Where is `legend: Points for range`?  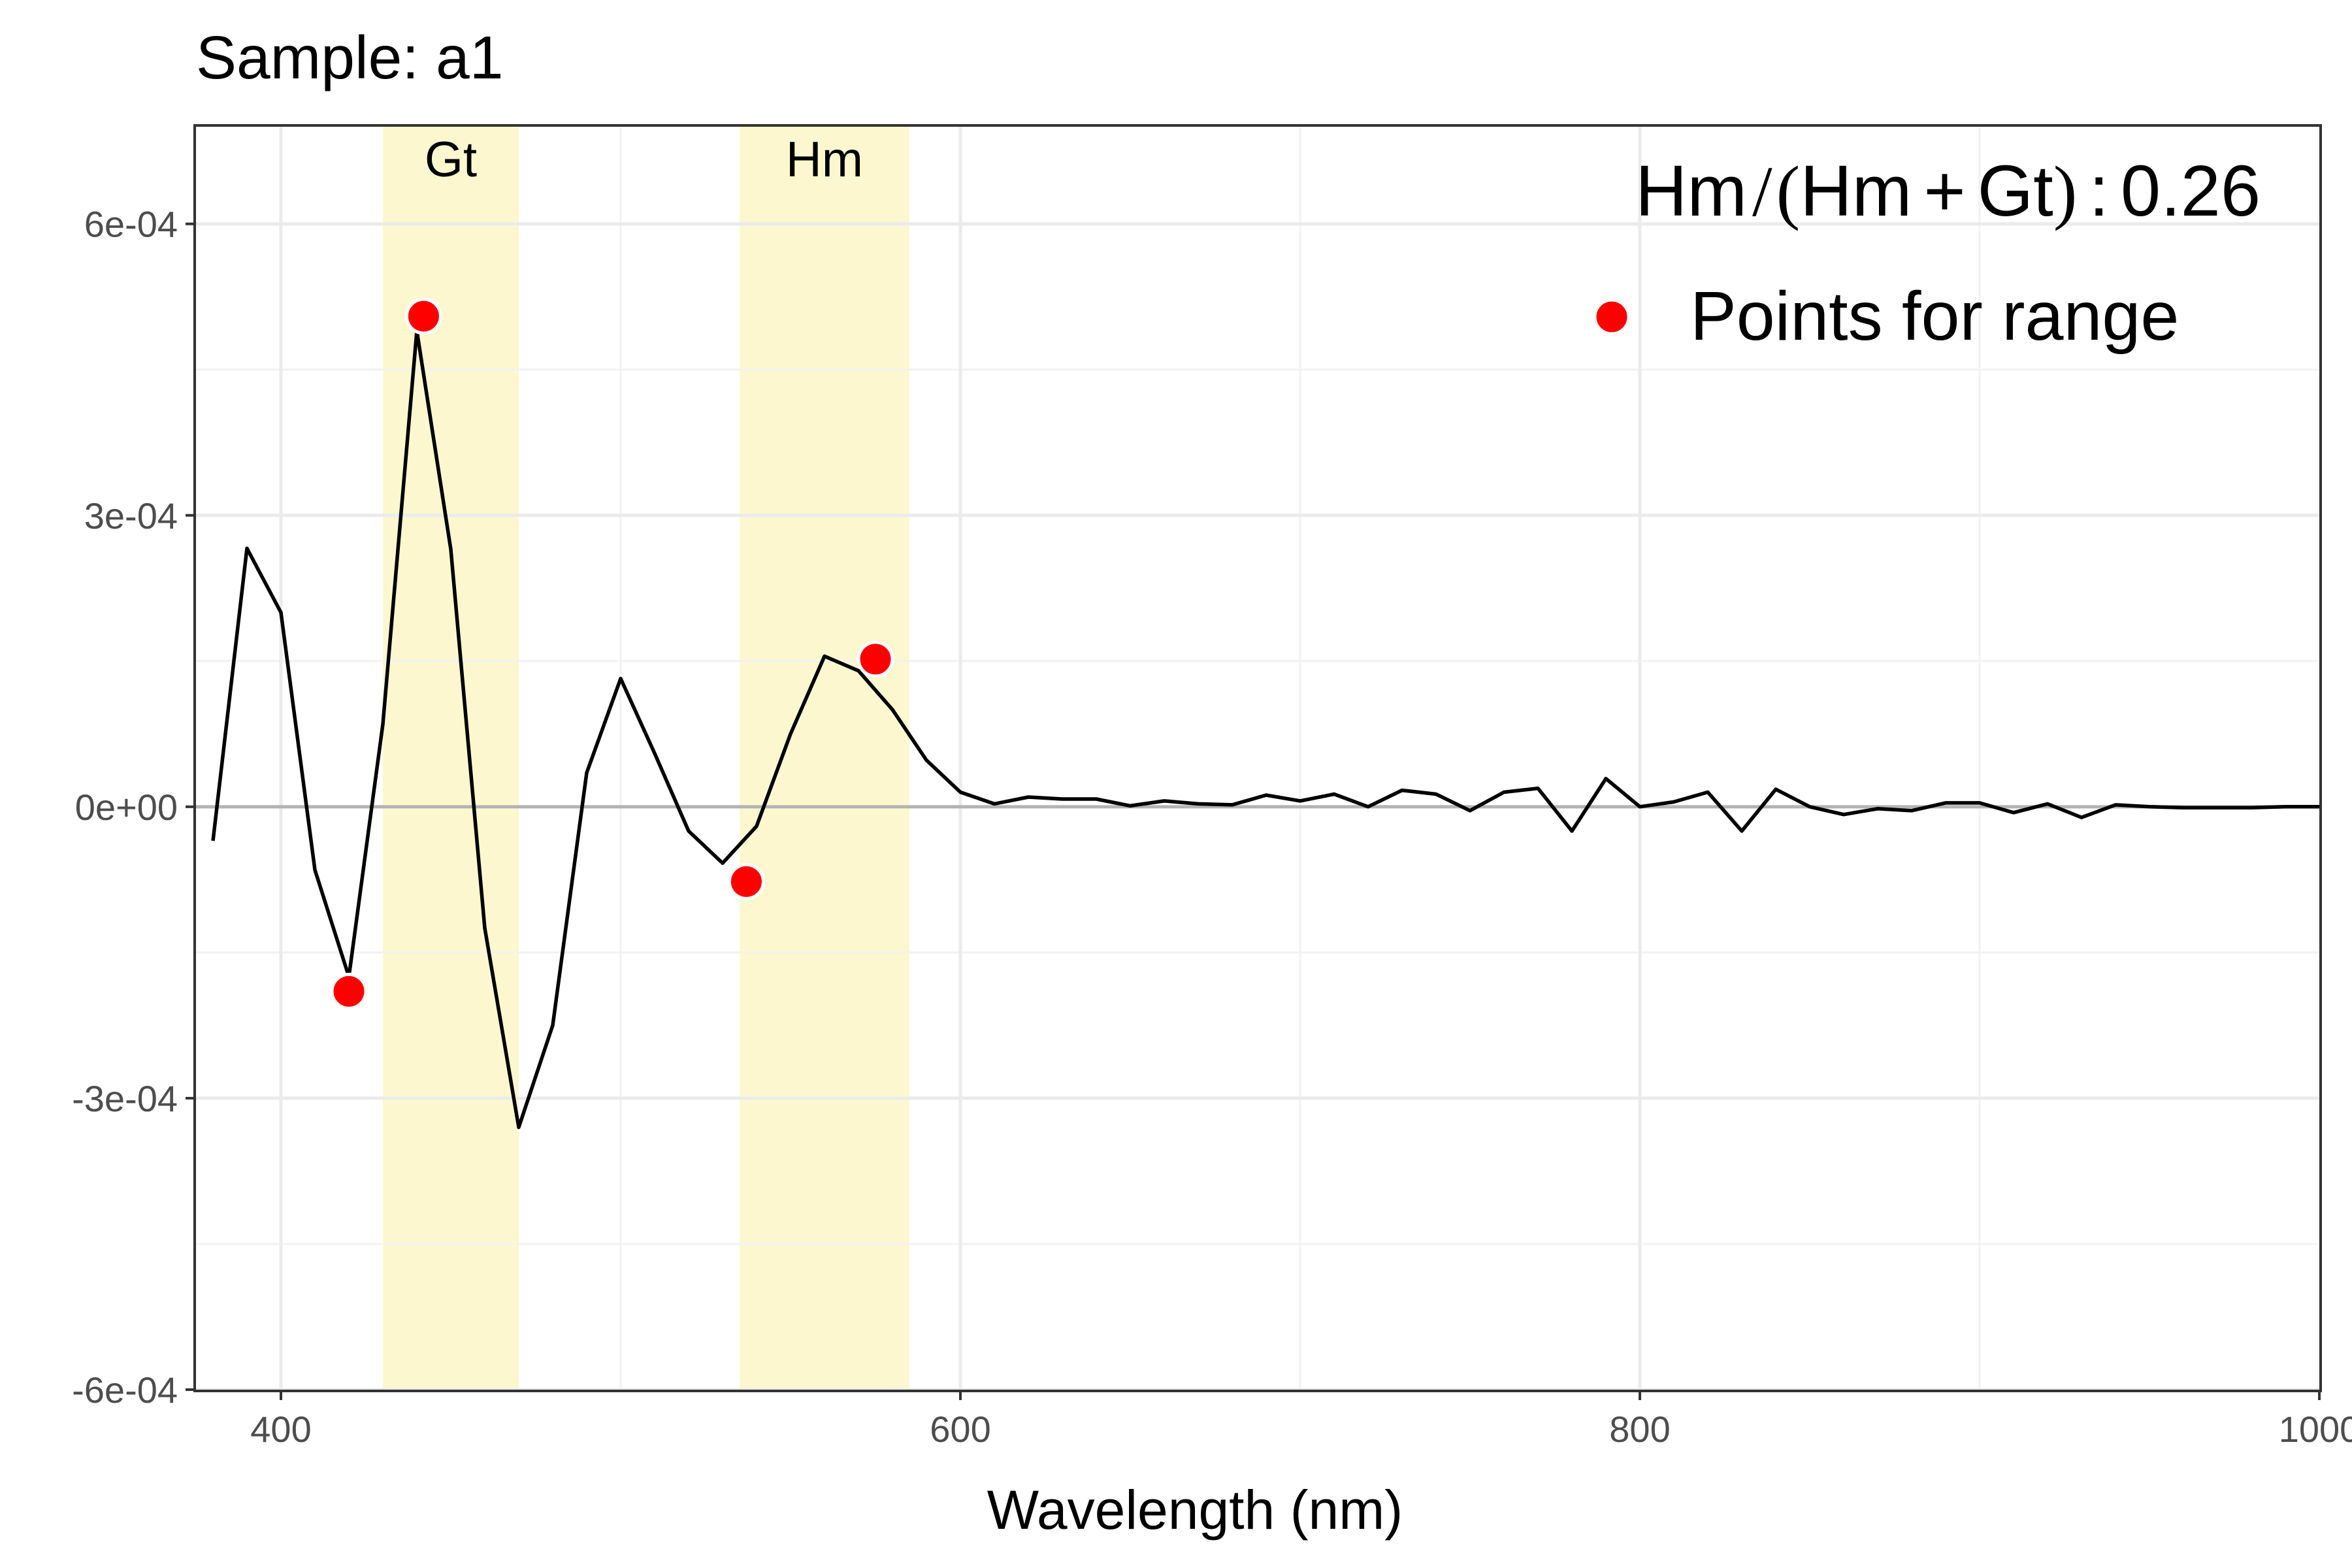 legend: Points for range is located at coordinates (1886, 316).